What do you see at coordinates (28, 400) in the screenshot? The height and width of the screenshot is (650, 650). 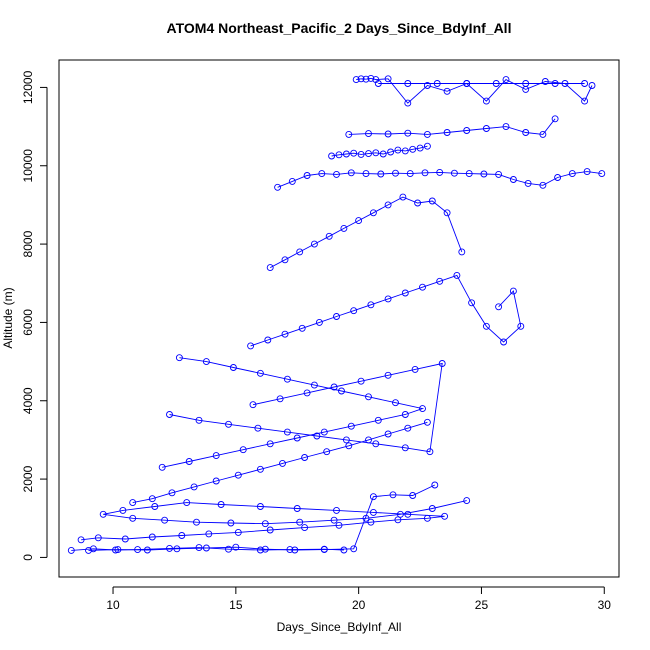 I see `y-tick-label: 4000` at bounding box center [28, 400].